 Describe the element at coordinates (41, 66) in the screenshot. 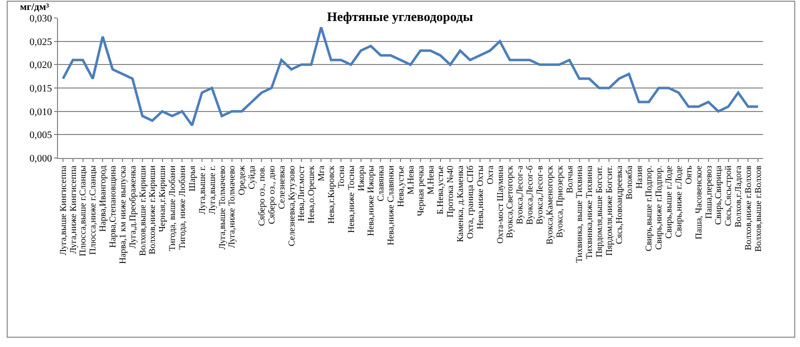

I see `y-tick-label: 0,020` at that location.